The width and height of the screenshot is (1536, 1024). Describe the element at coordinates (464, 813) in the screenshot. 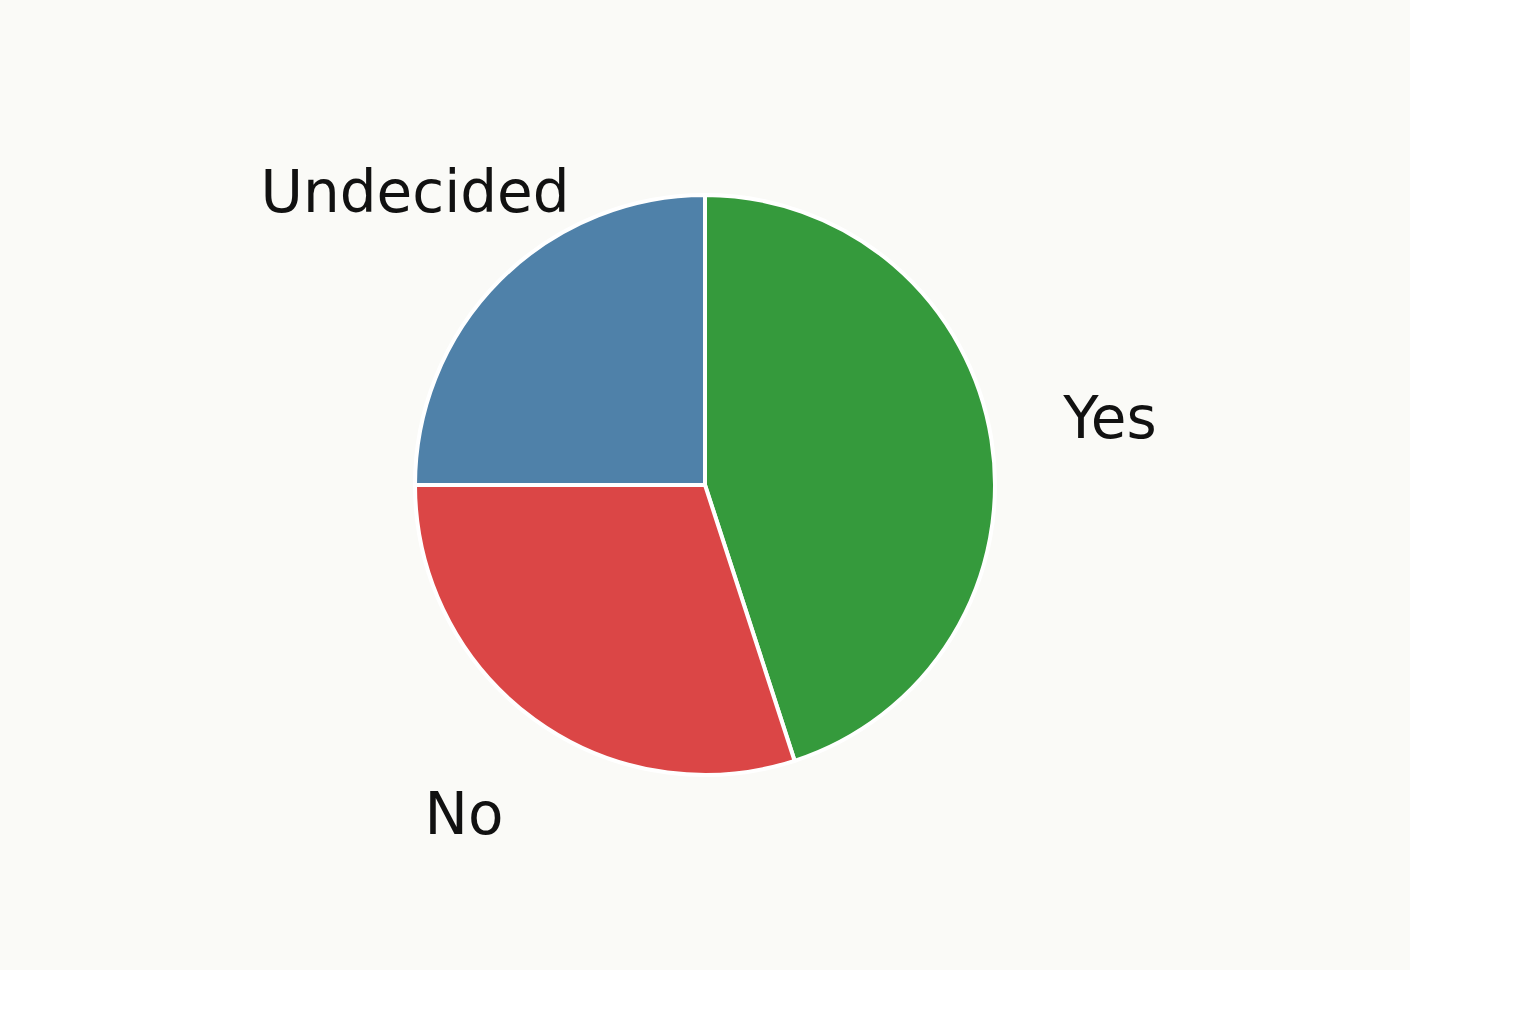

I see `slice-label: No` at that location.